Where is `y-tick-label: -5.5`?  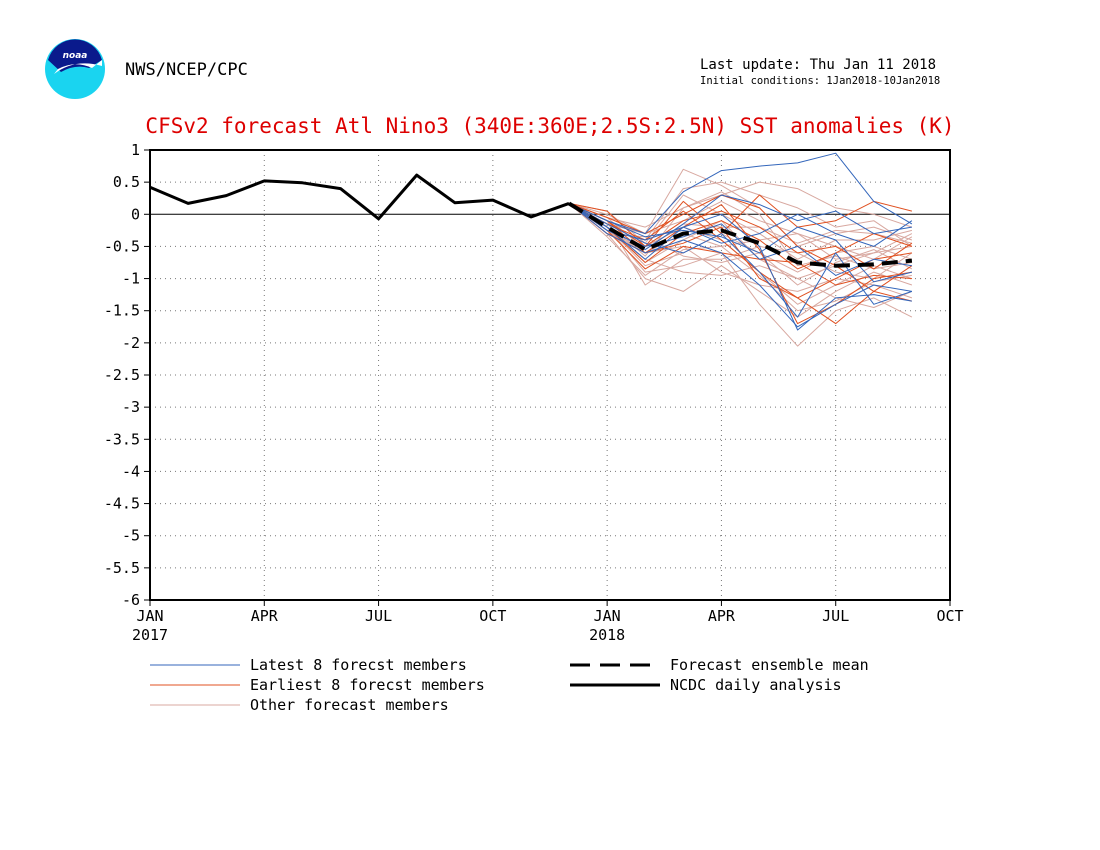 y-tick-label: -5.5 is located at coordinates (122, 568).